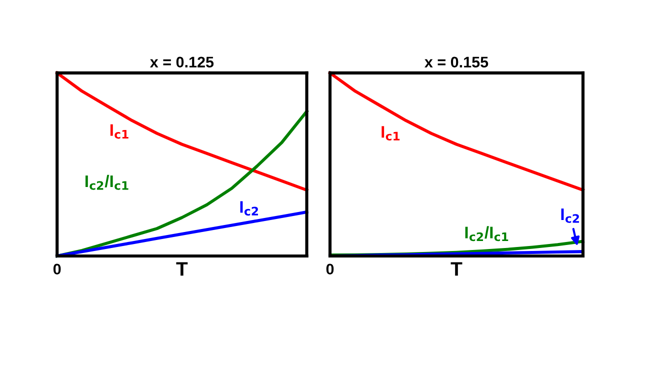 The height and width of the screenshot is (374, 664). I want to click on chart-title: x = 0.155, so click(456, 62).